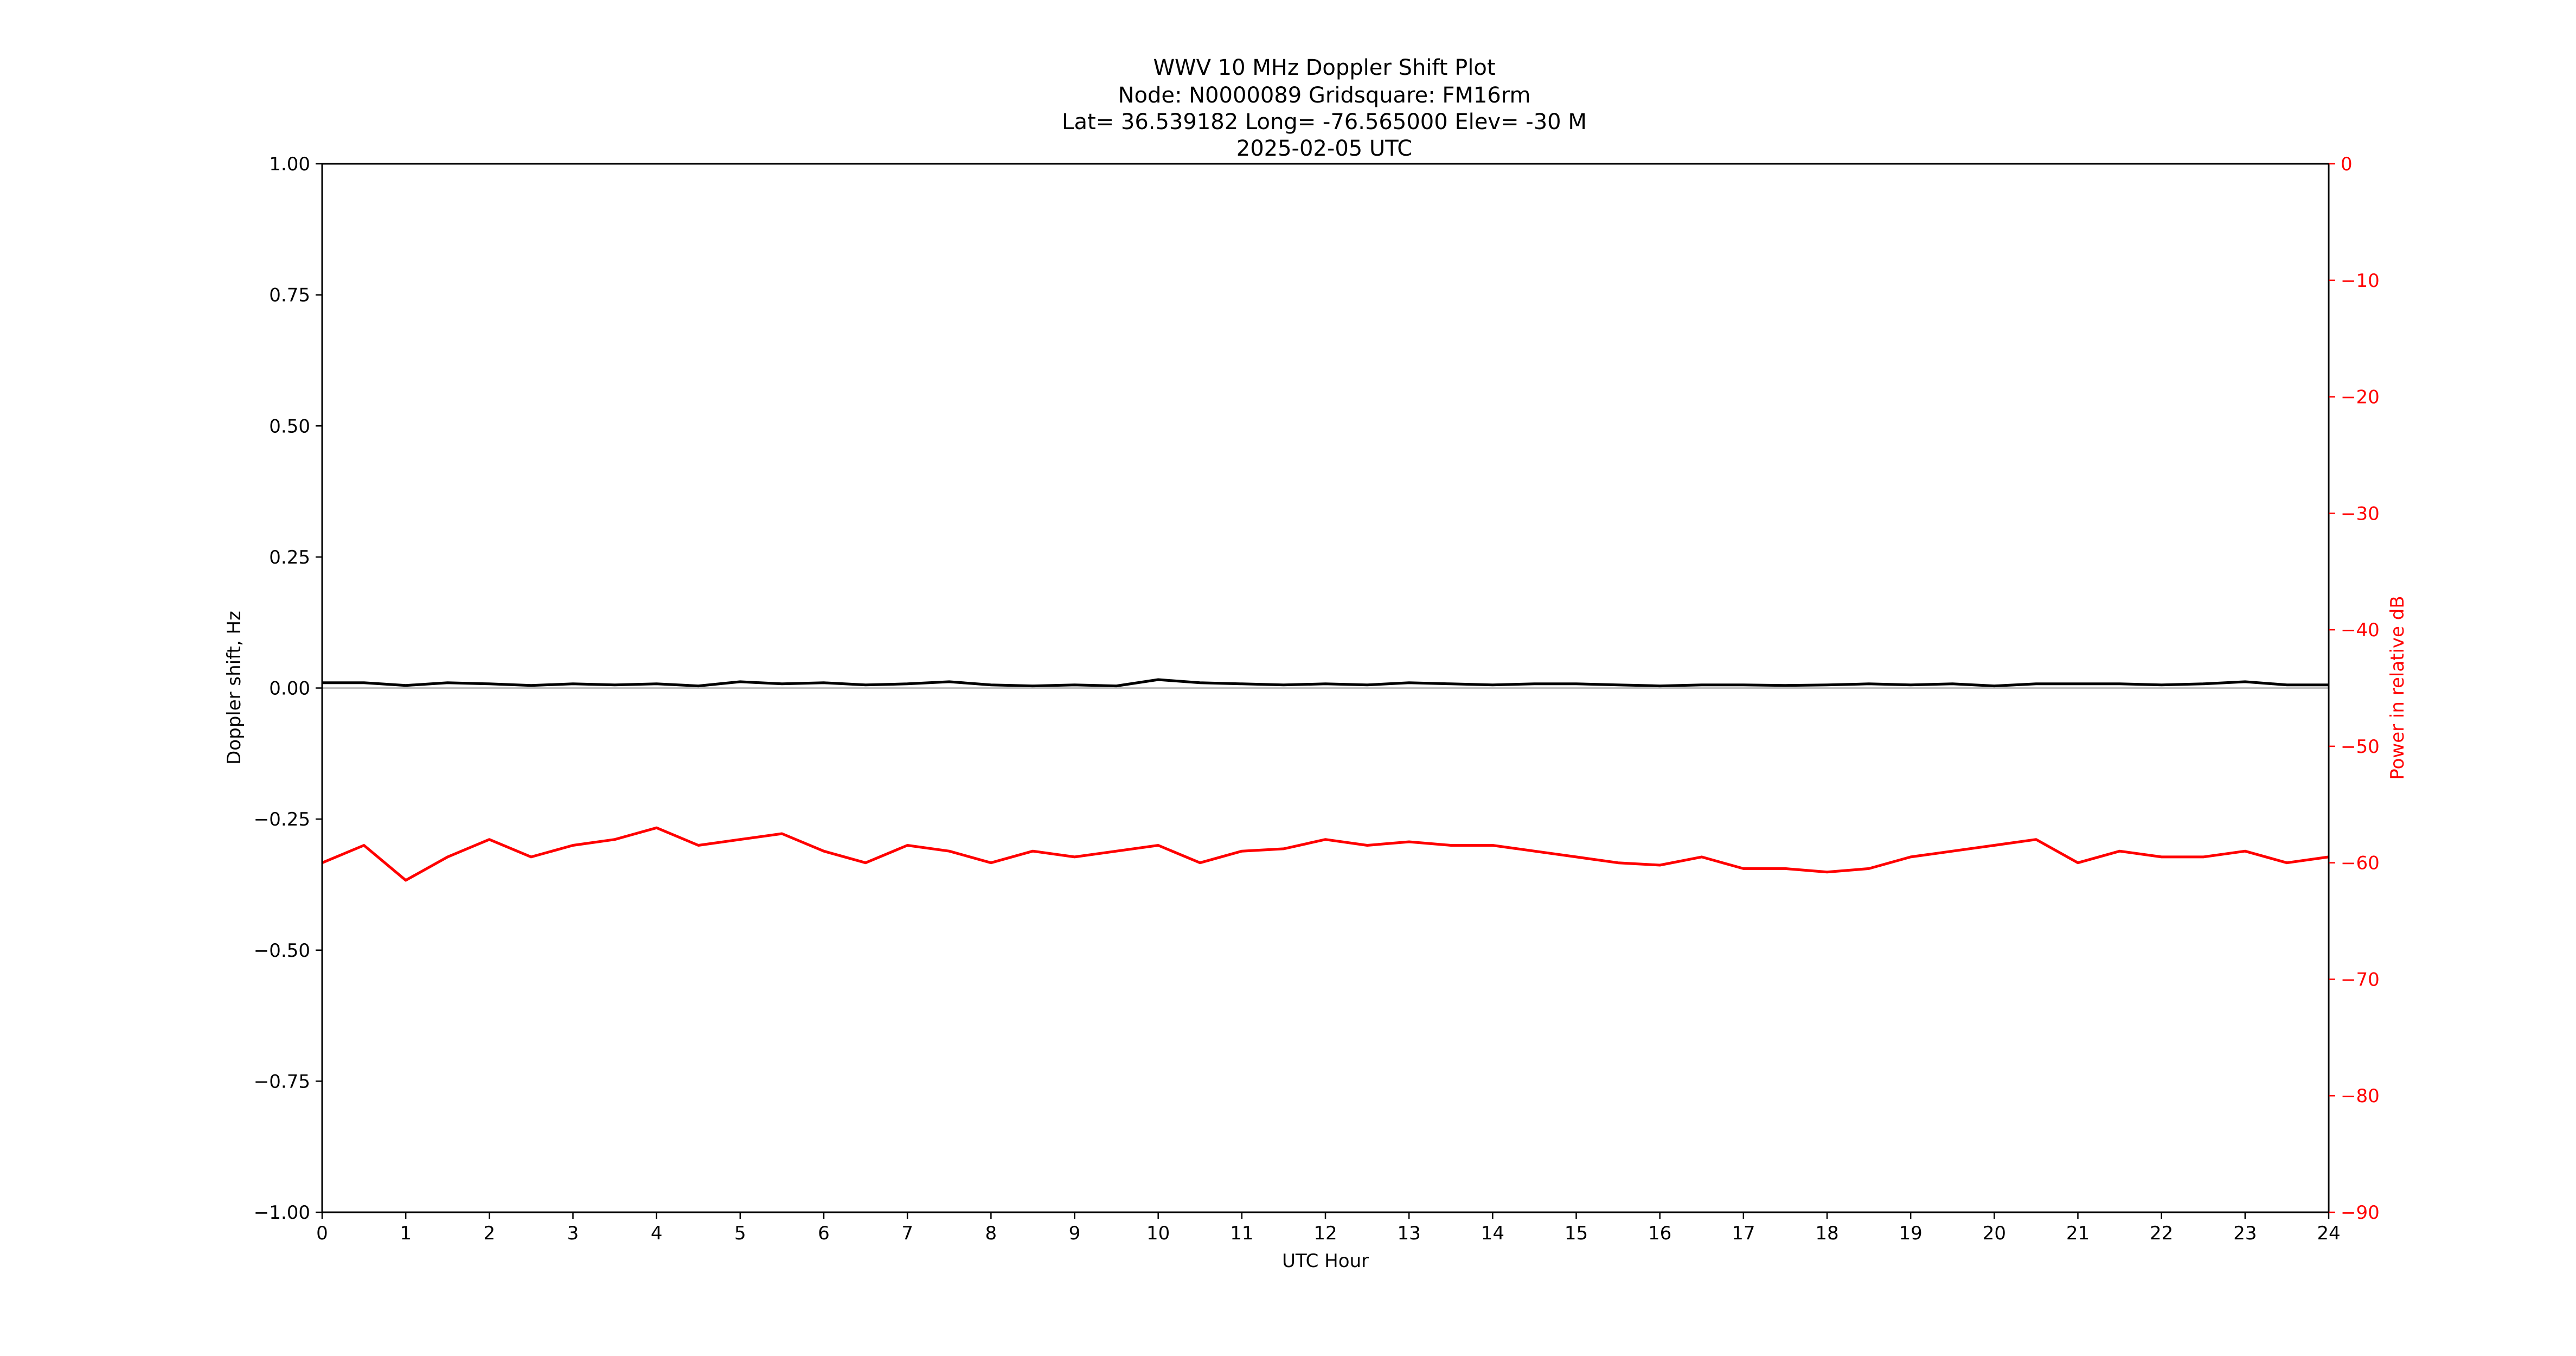 This screenshot has width=2576, height=1356. Describe the element at coordinates (2360, 281) in the screenshot. I see `y-right-tick-label: −10` at that location.